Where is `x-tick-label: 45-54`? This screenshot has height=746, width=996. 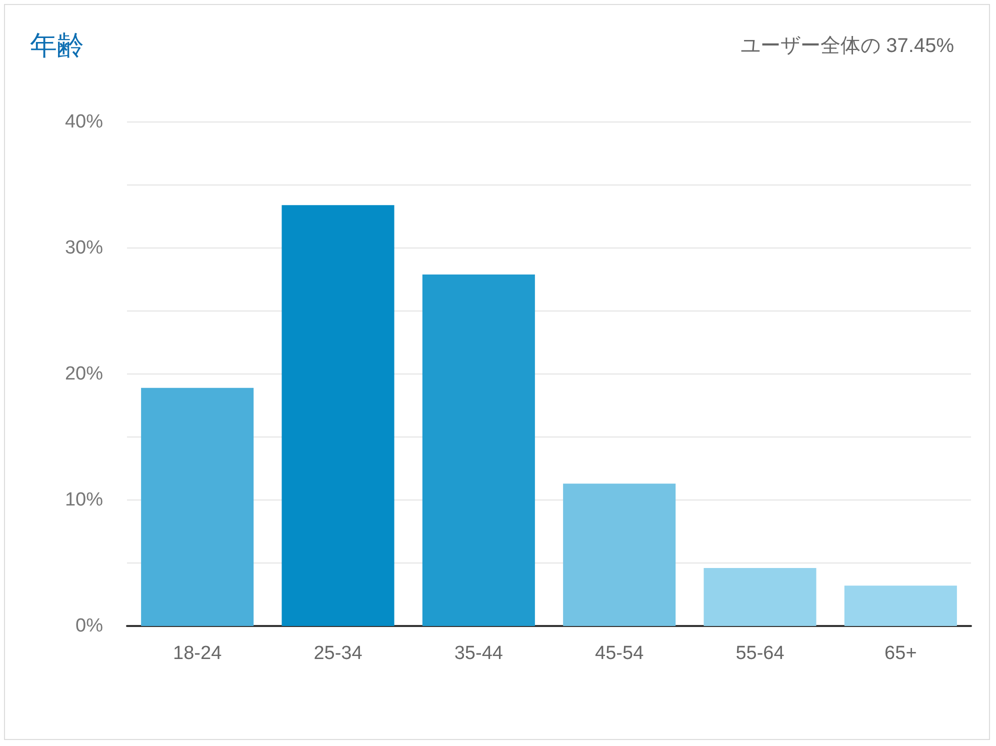
x-tick-label: 45-54 is located at coordinates (619, 653).